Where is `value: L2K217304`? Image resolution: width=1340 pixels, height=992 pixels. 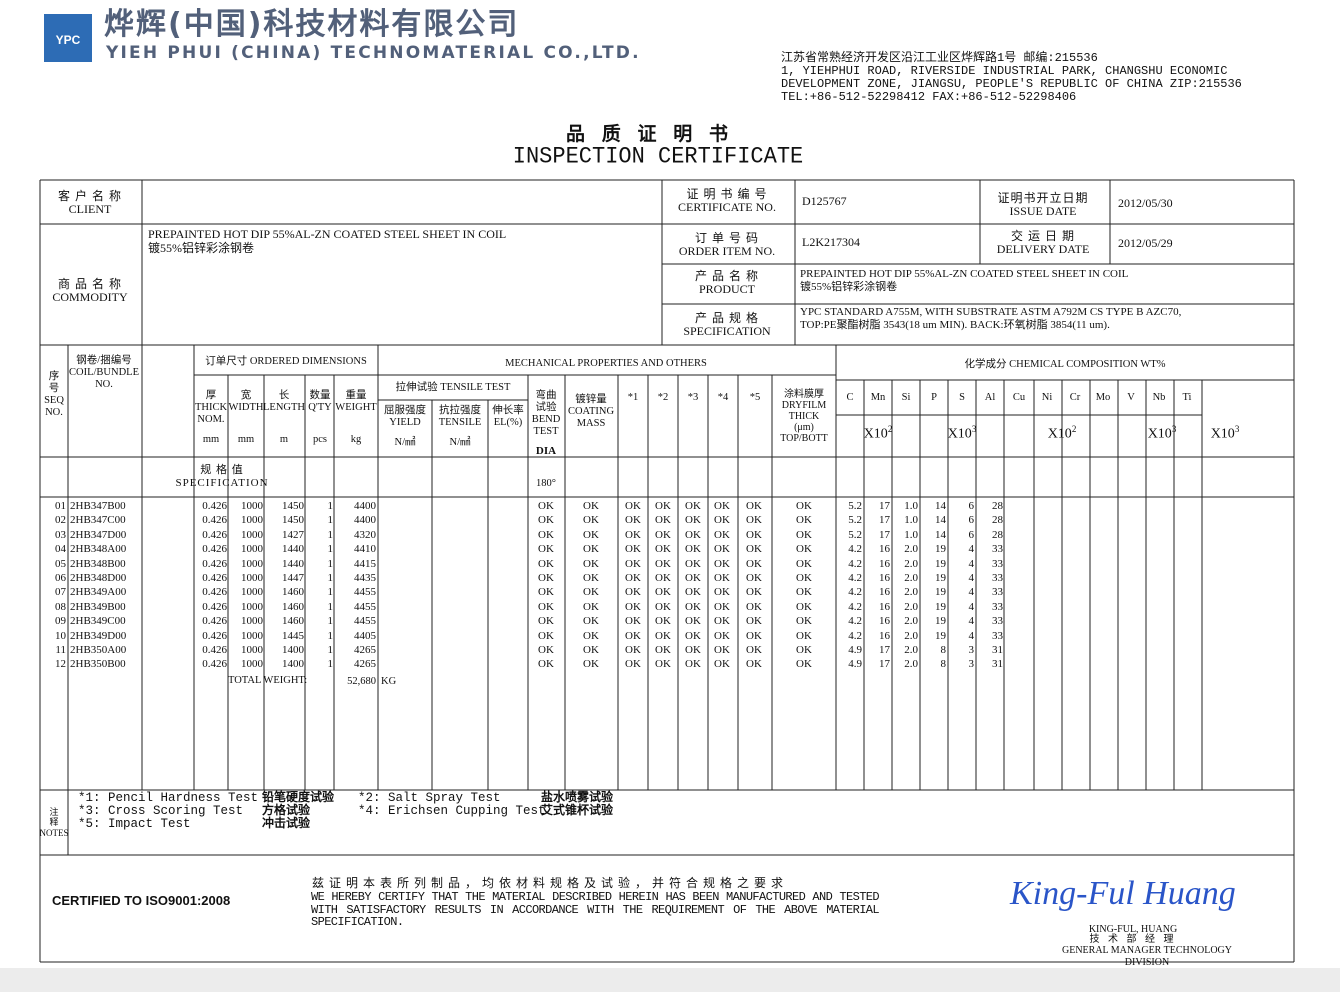 value: L2K217304 is located at coordinates (831, 242).